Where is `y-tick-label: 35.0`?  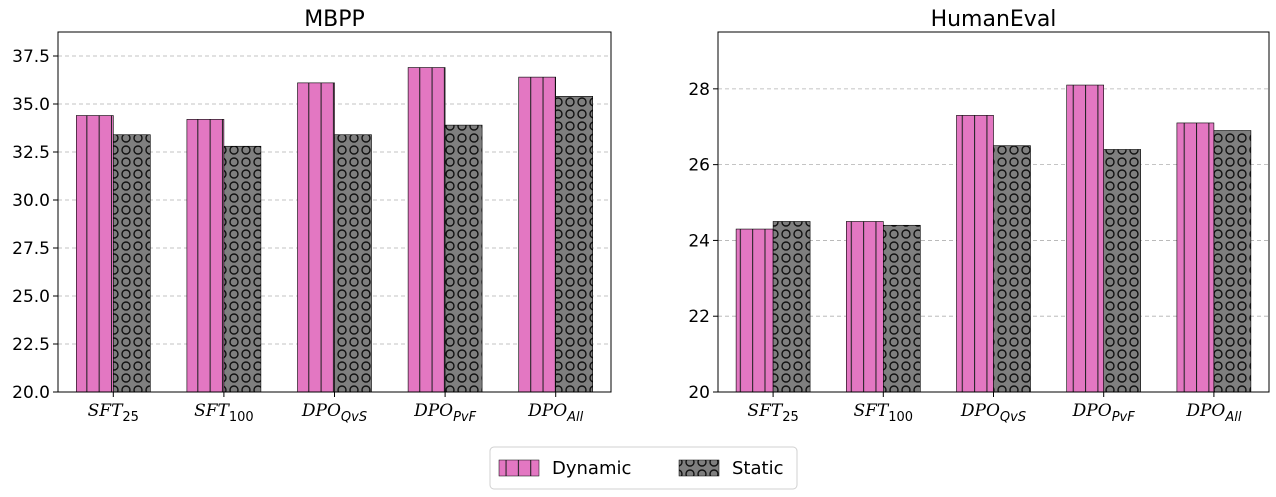
y-tick-label: 35.0 is located at coordinates (31, 105).